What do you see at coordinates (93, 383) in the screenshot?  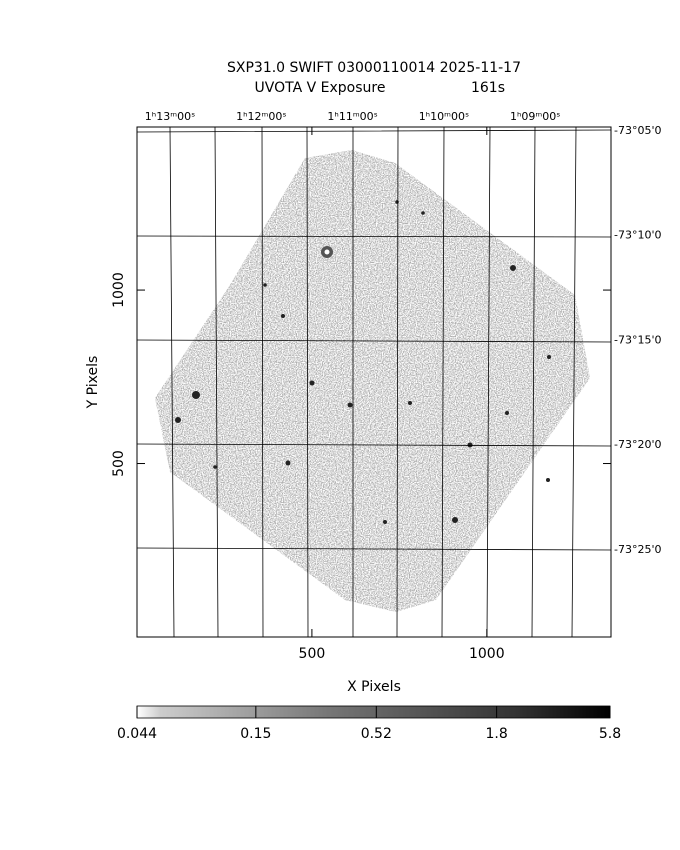 I see `y-axis-label: Y Pixels` at bounding box center [93, 383].